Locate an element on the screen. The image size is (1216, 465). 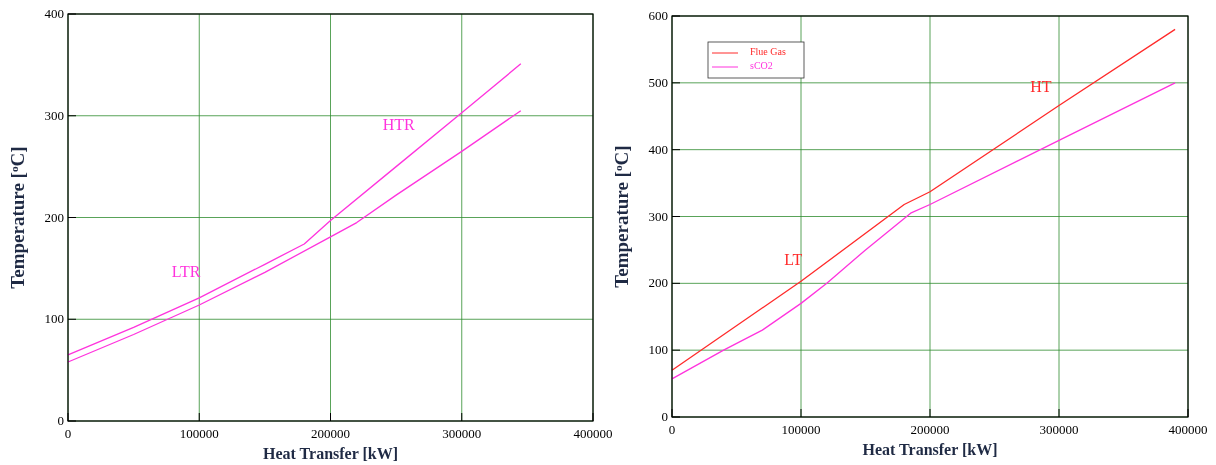
legend-label: Flue Gas is located at coordinates (768, 51).